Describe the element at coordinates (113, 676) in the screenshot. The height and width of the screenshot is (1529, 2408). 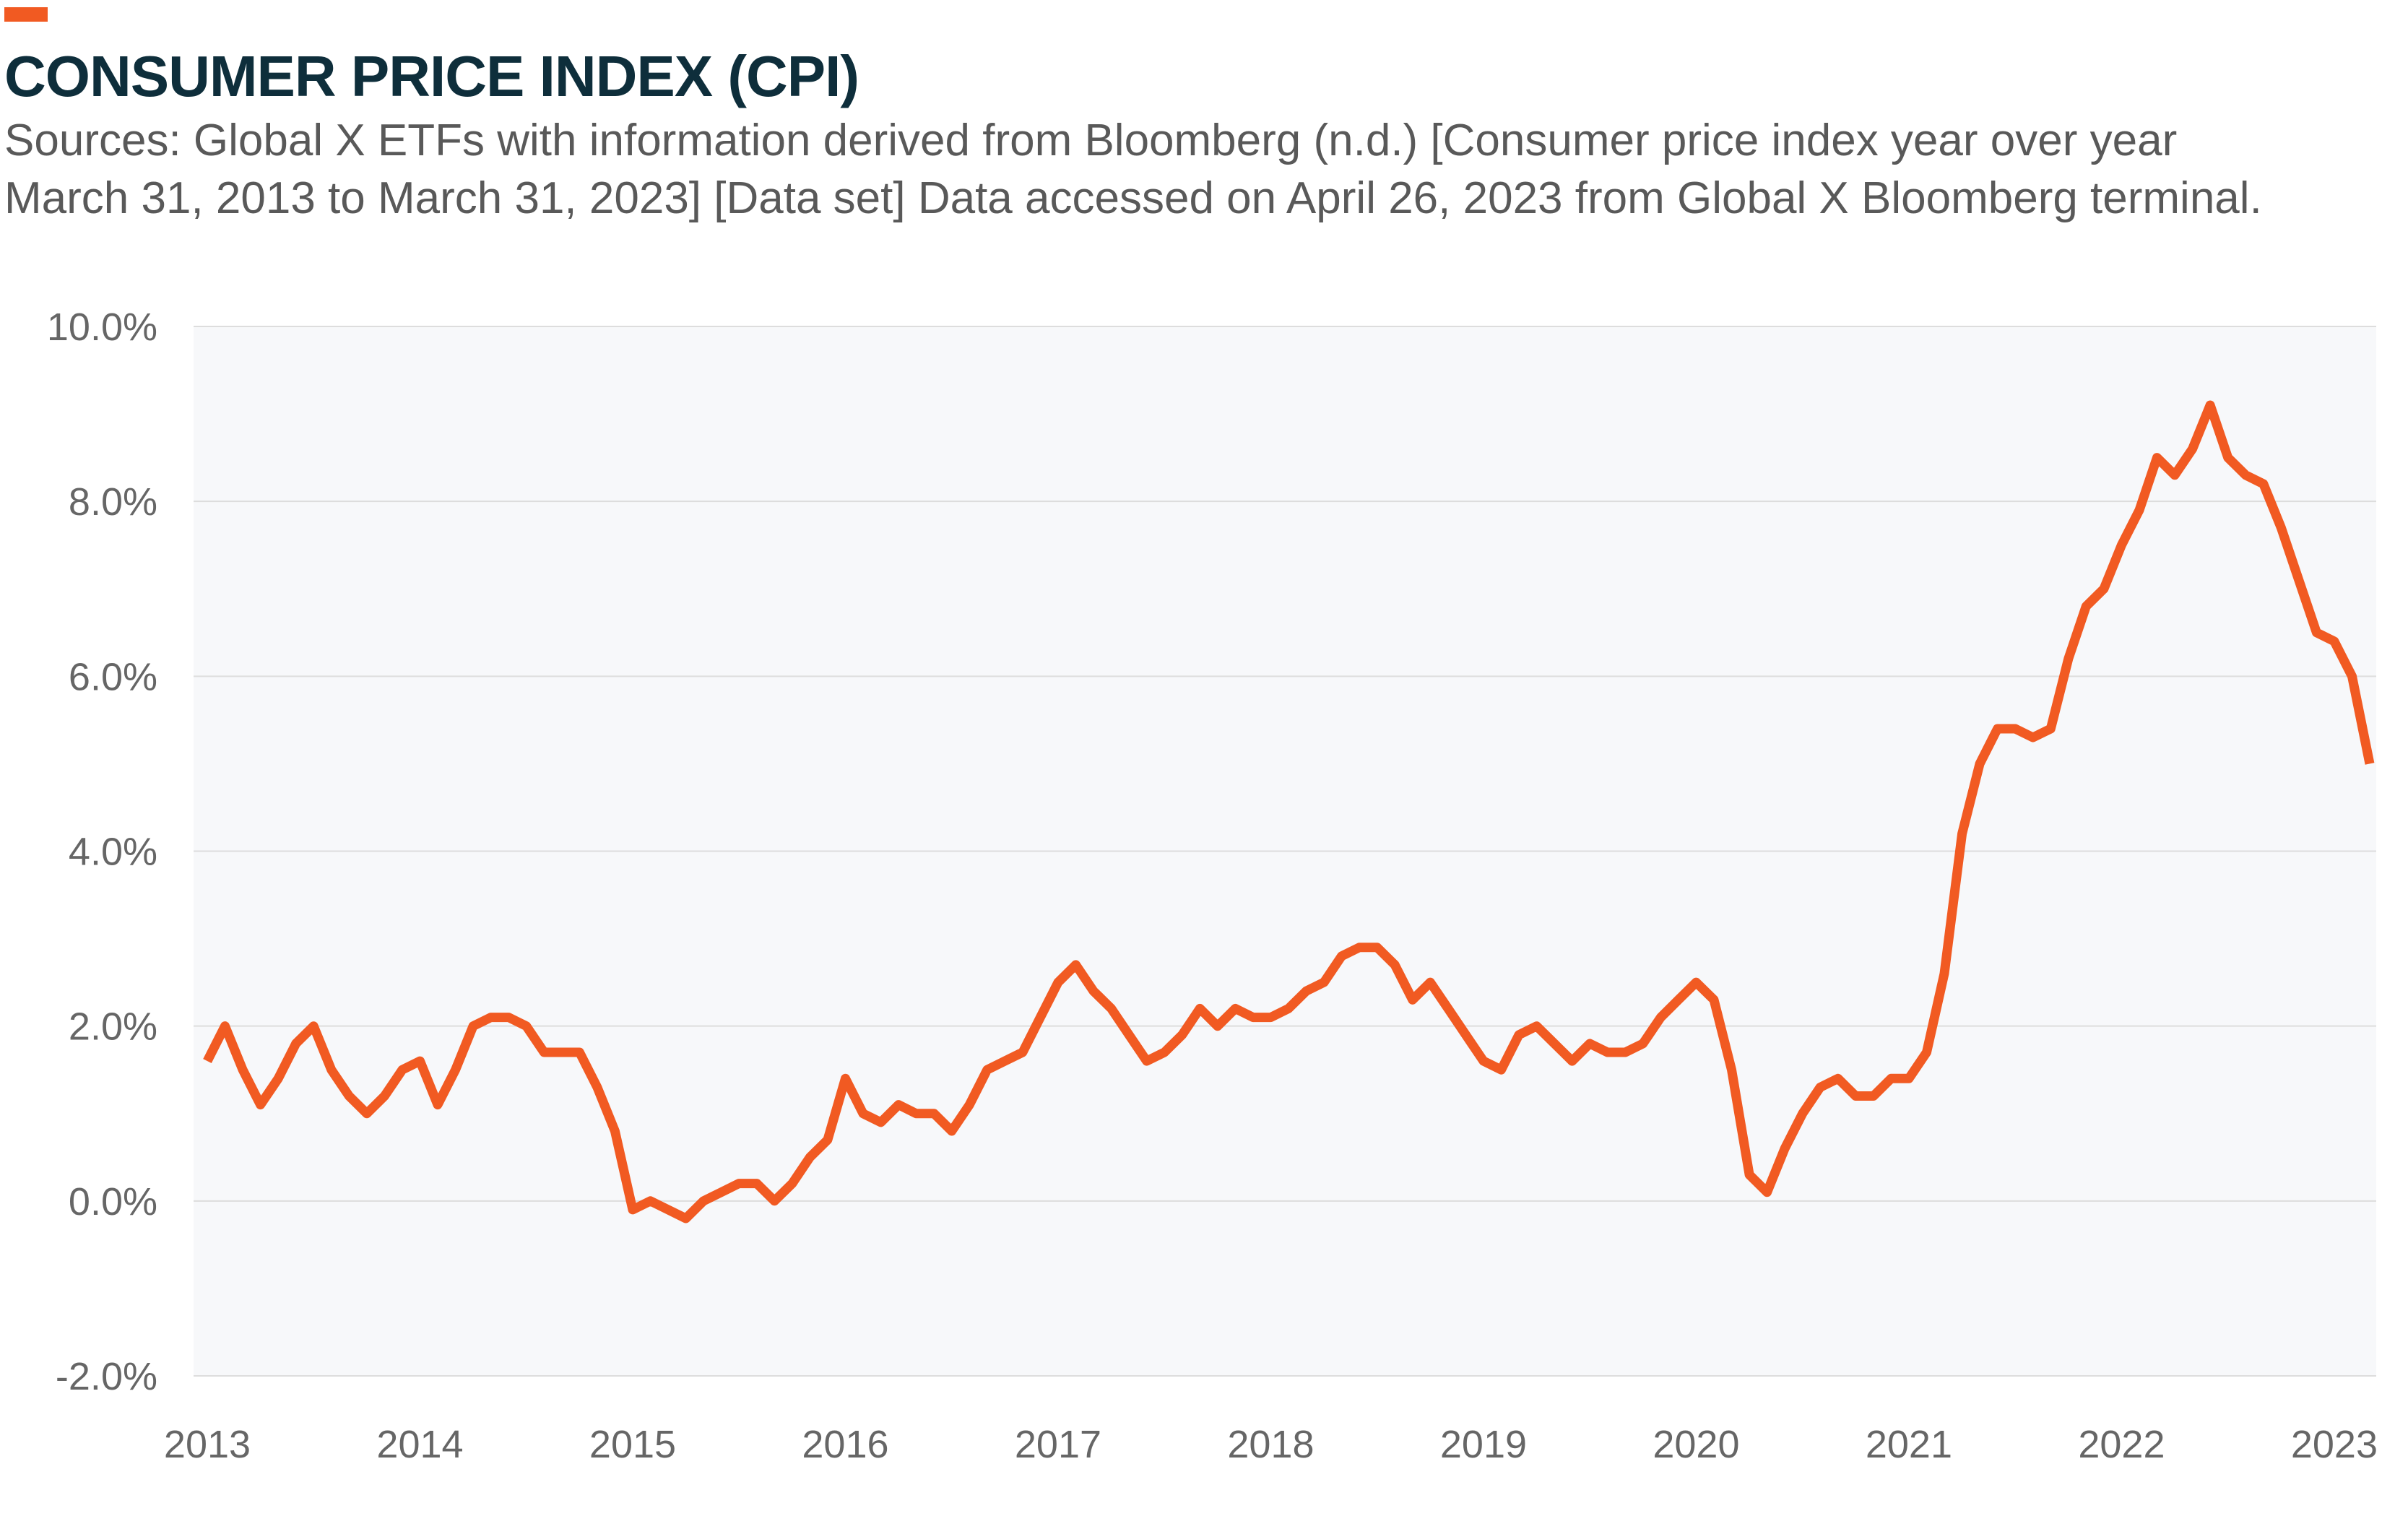
I see `y-tick-label: 6.0%` at that location.